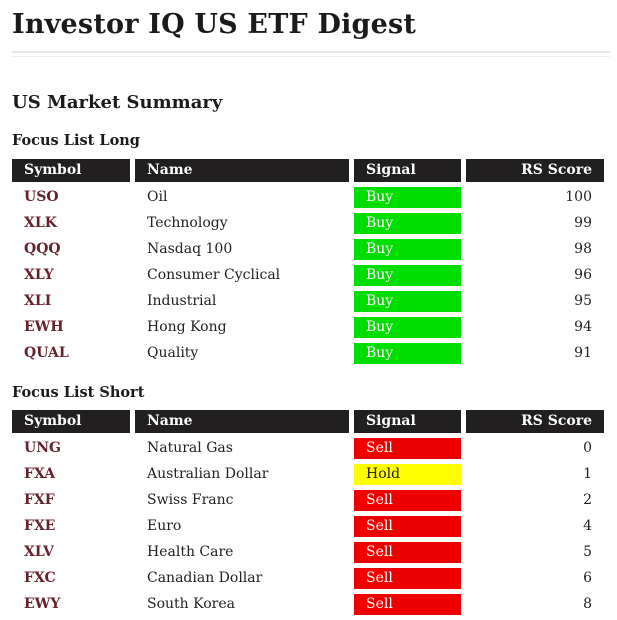  What do you see at coordinates (583, 248) in the screenshot?
I see `rs-score-cell: 98` at bounding box center [583, 248].